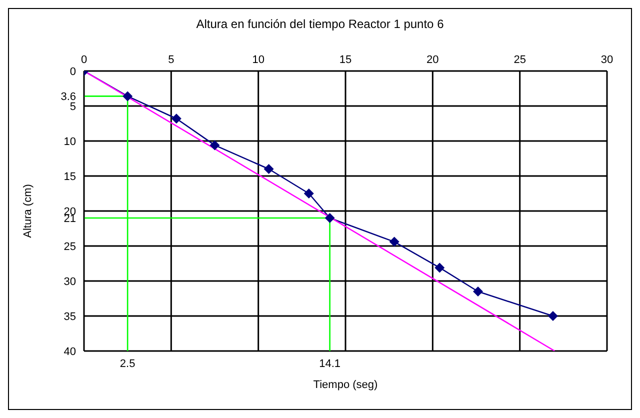  Describe the element at coordinates (73, 72) in the screenshot. I see `y-tick-label: 0` at that location.